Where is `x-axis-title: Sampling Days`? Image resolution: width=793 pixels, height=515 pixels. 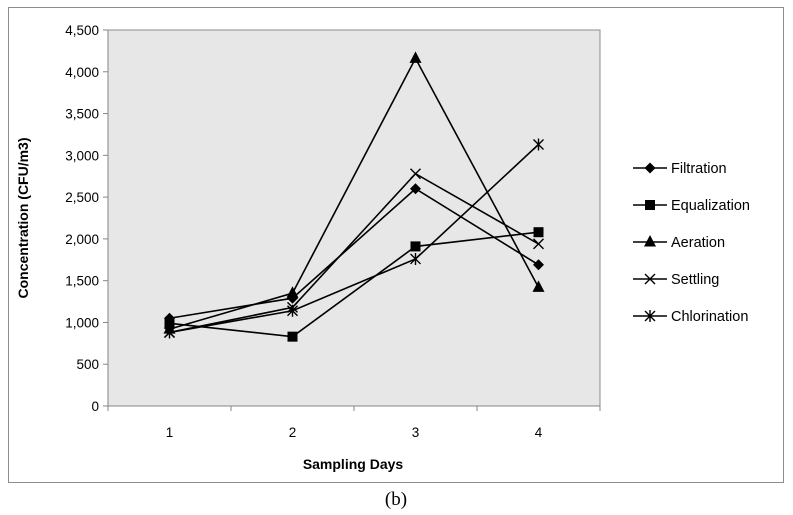 x-axis-title: Sampling Days is located at coordinates (353, 464).